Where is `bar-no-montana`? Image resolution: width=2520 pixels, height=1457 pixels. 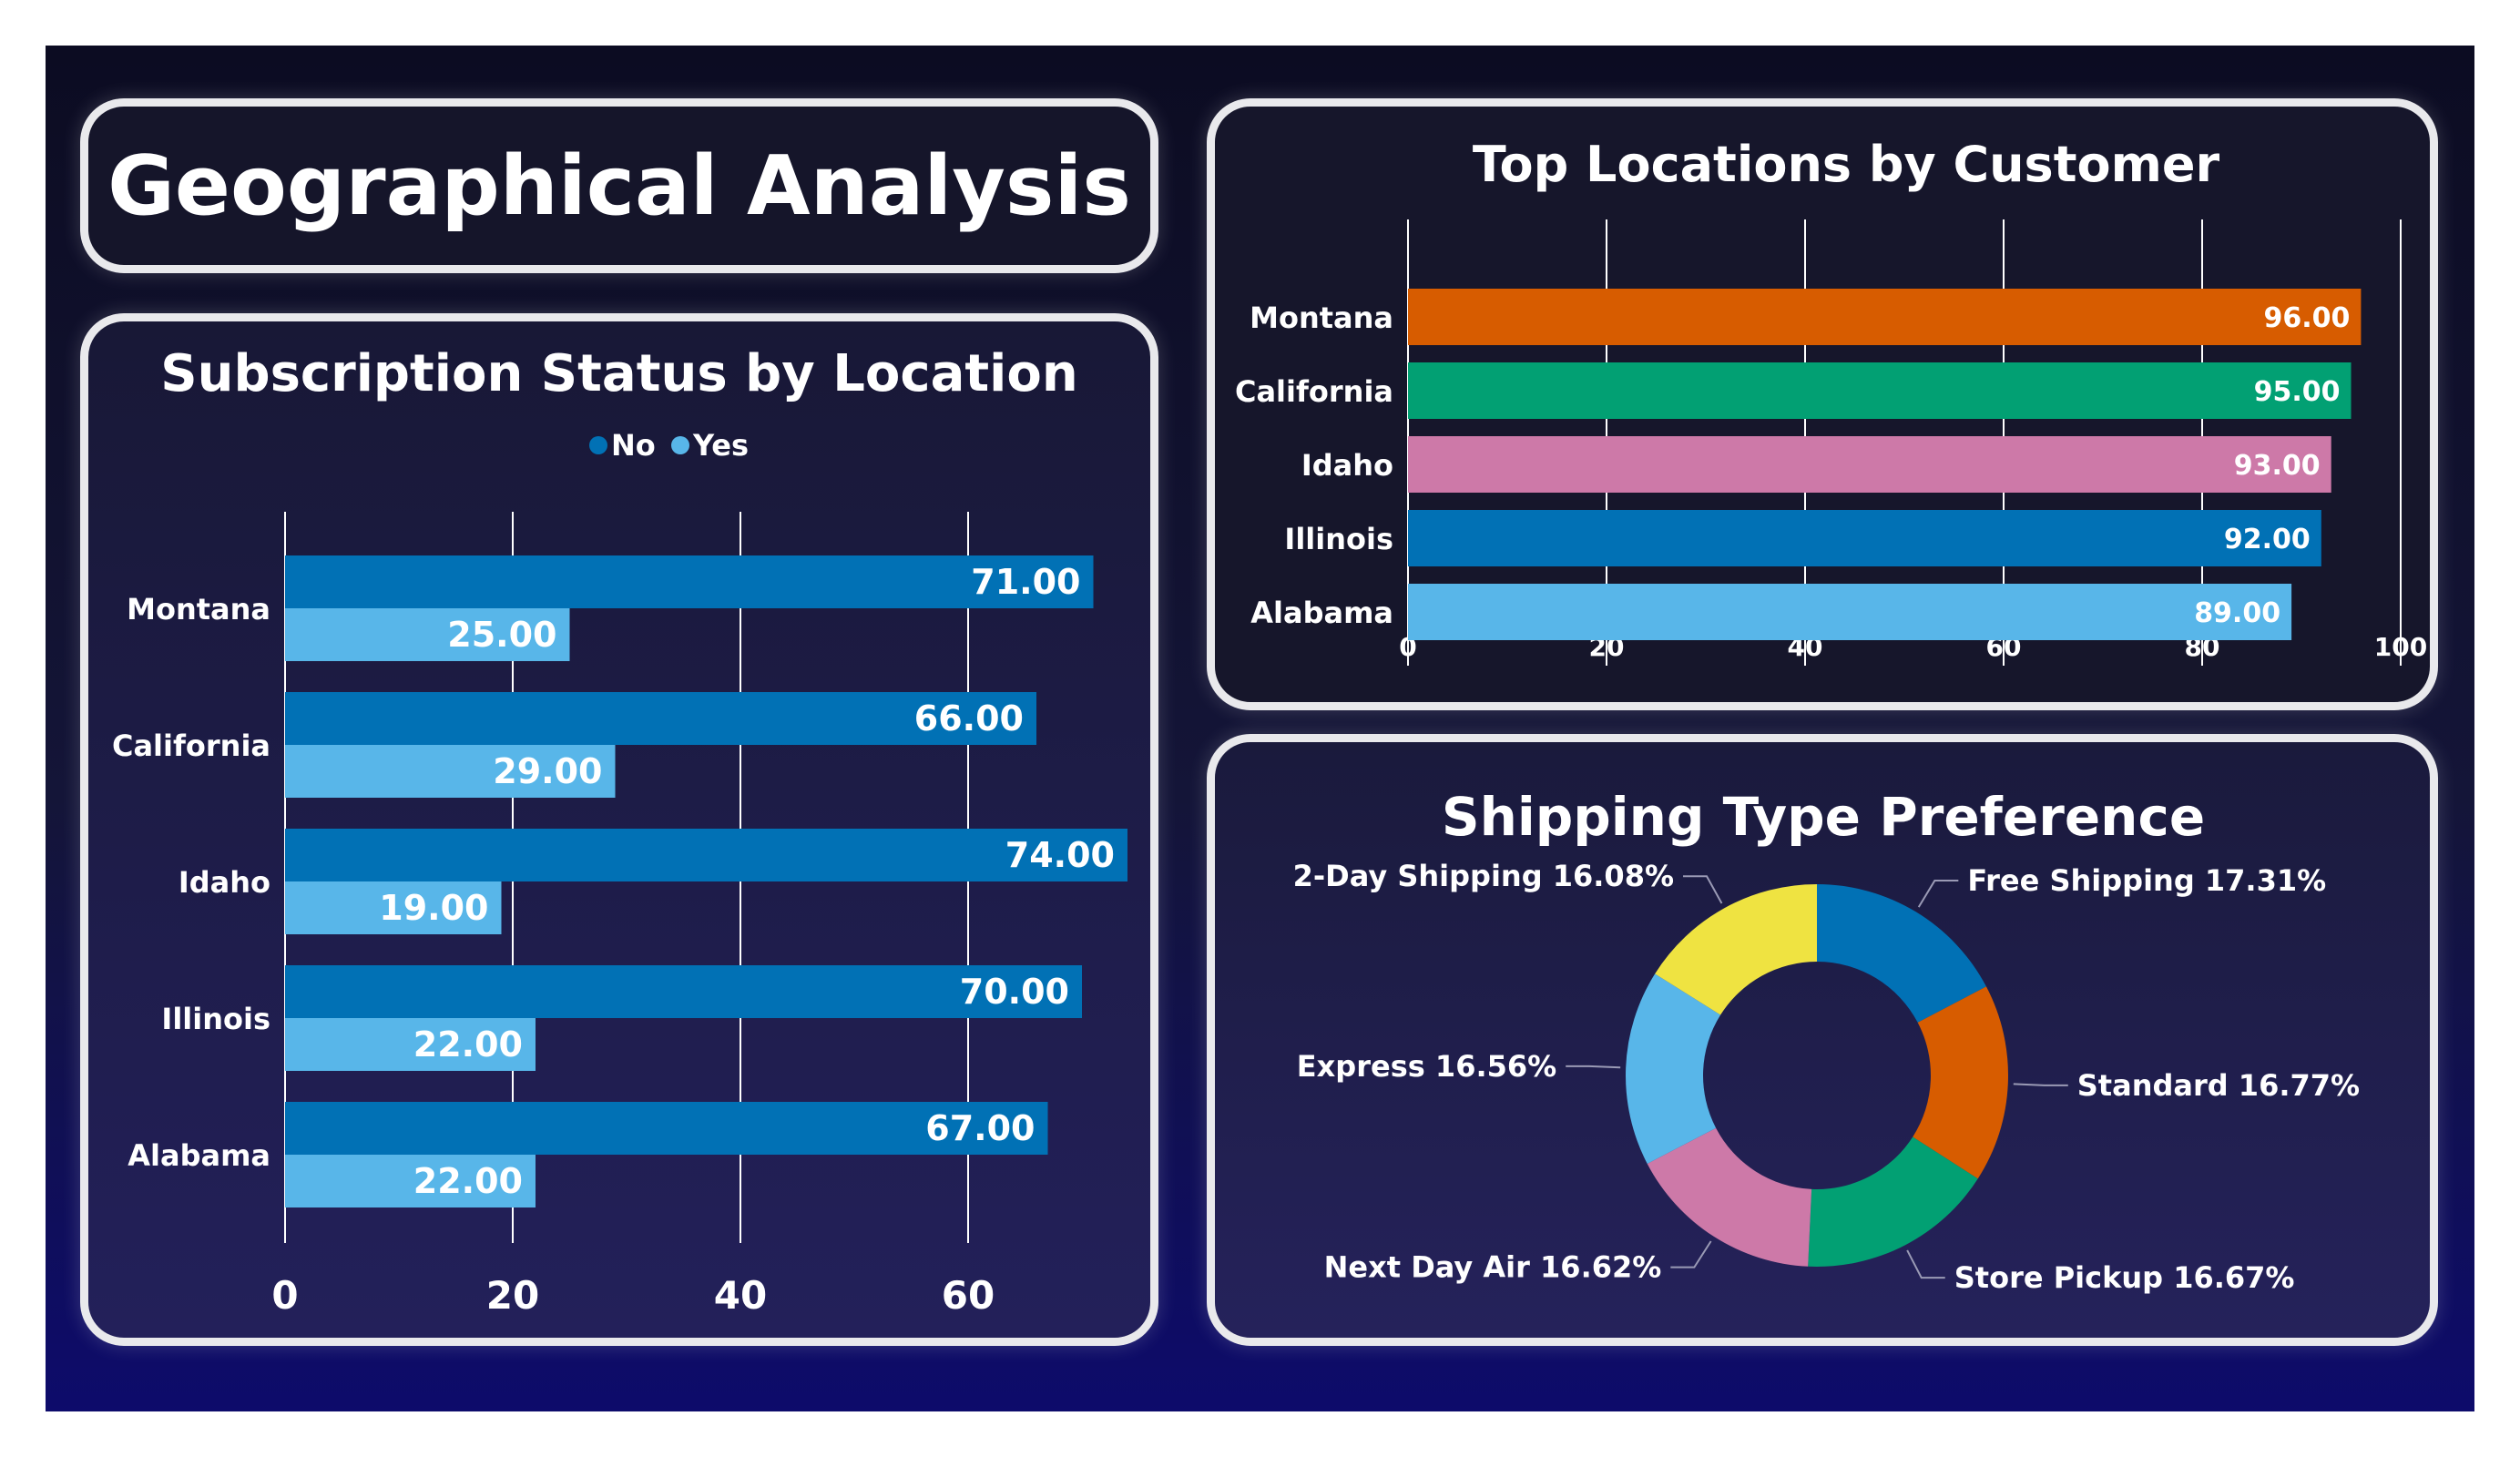 bar-no-montana is located at coordinates (689, 581).